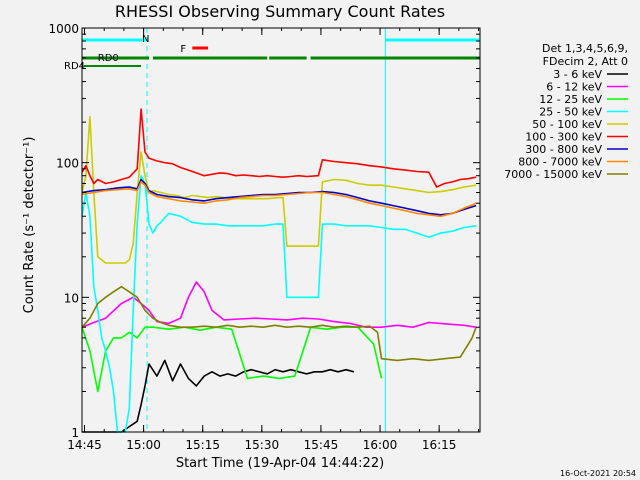  What do you see at coordinates (574, 87) in the screenshot?
I see `legend-entry-label: 6 - 12 keV` at bounding box center [574, 87].